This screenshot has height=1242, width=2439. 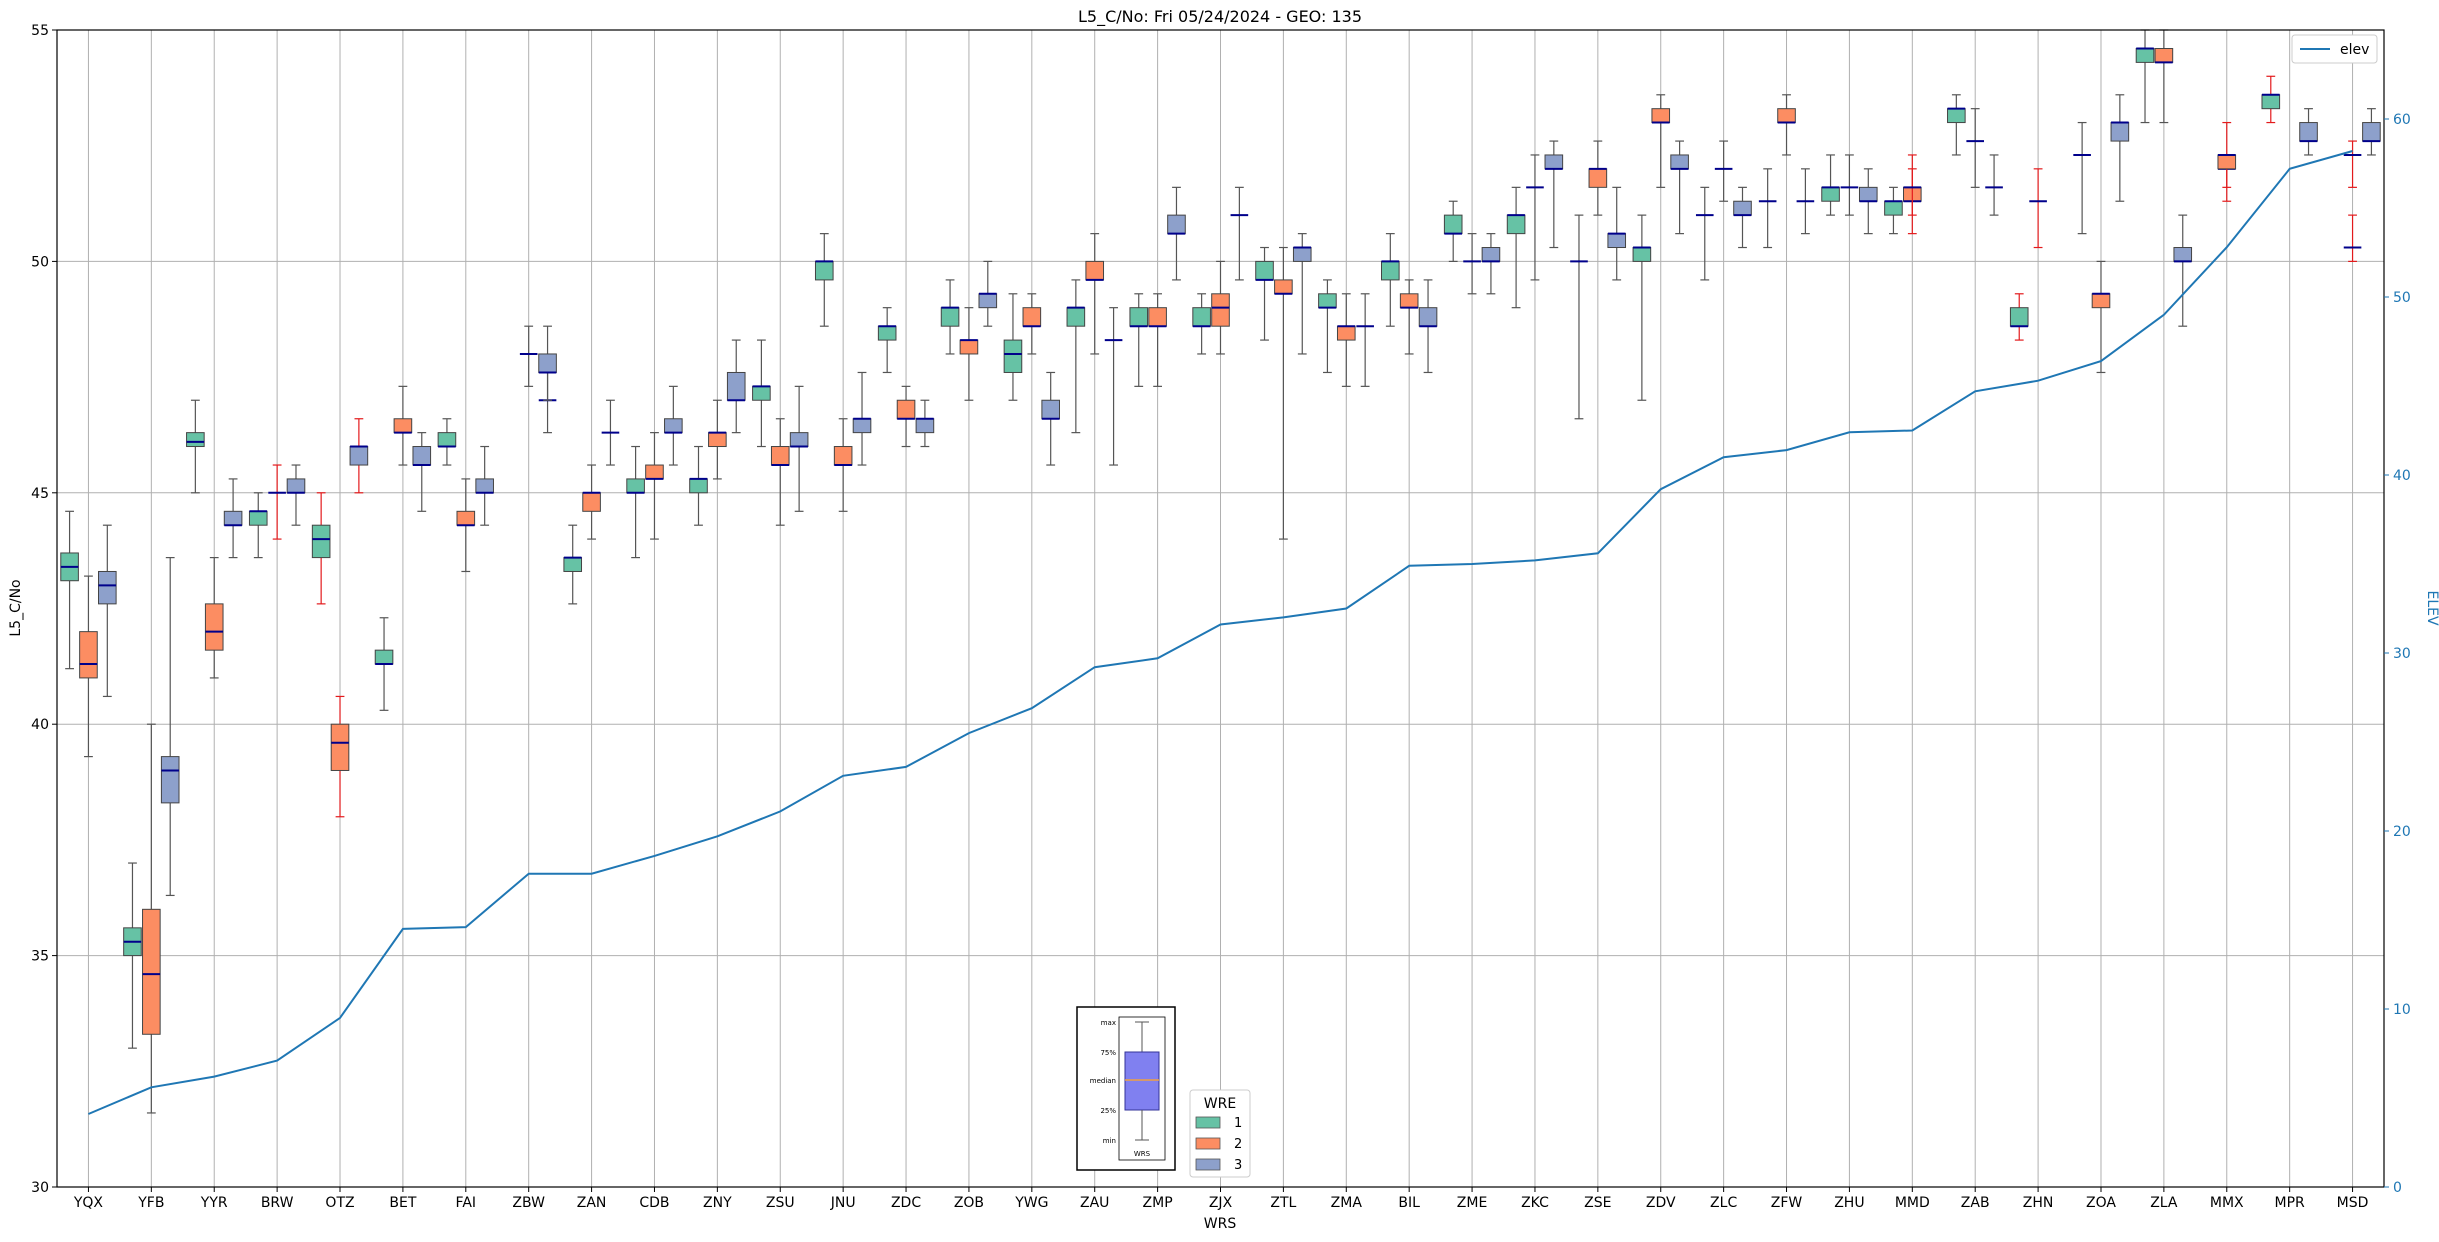 What do you see at coordinates (1238, 1123) in the screenshot?
I see `wre-legend-label-1: 1` at bounding box center [1238, 1123].